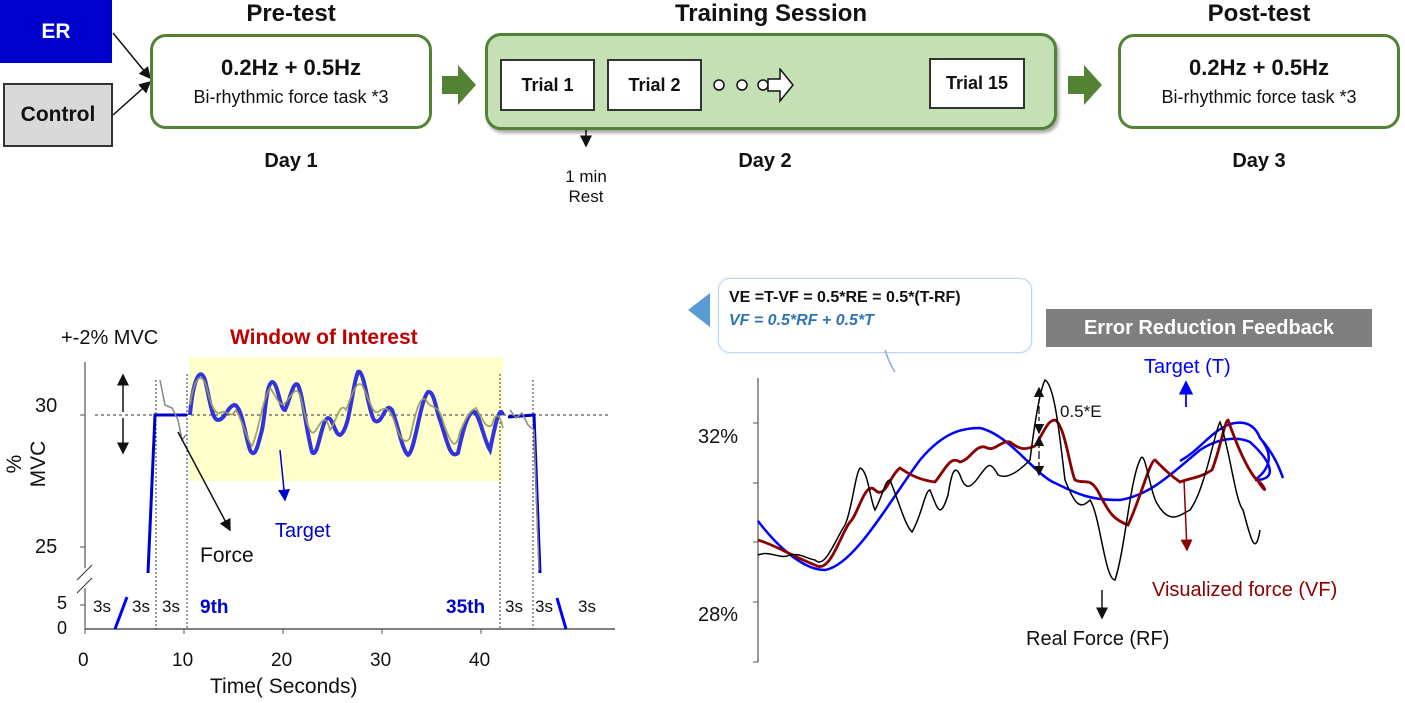 This screenshot has height=703, width=1405. I want to click on pretest-frequency: 0.2Hz + 0.5Hz, so click(290, 67).